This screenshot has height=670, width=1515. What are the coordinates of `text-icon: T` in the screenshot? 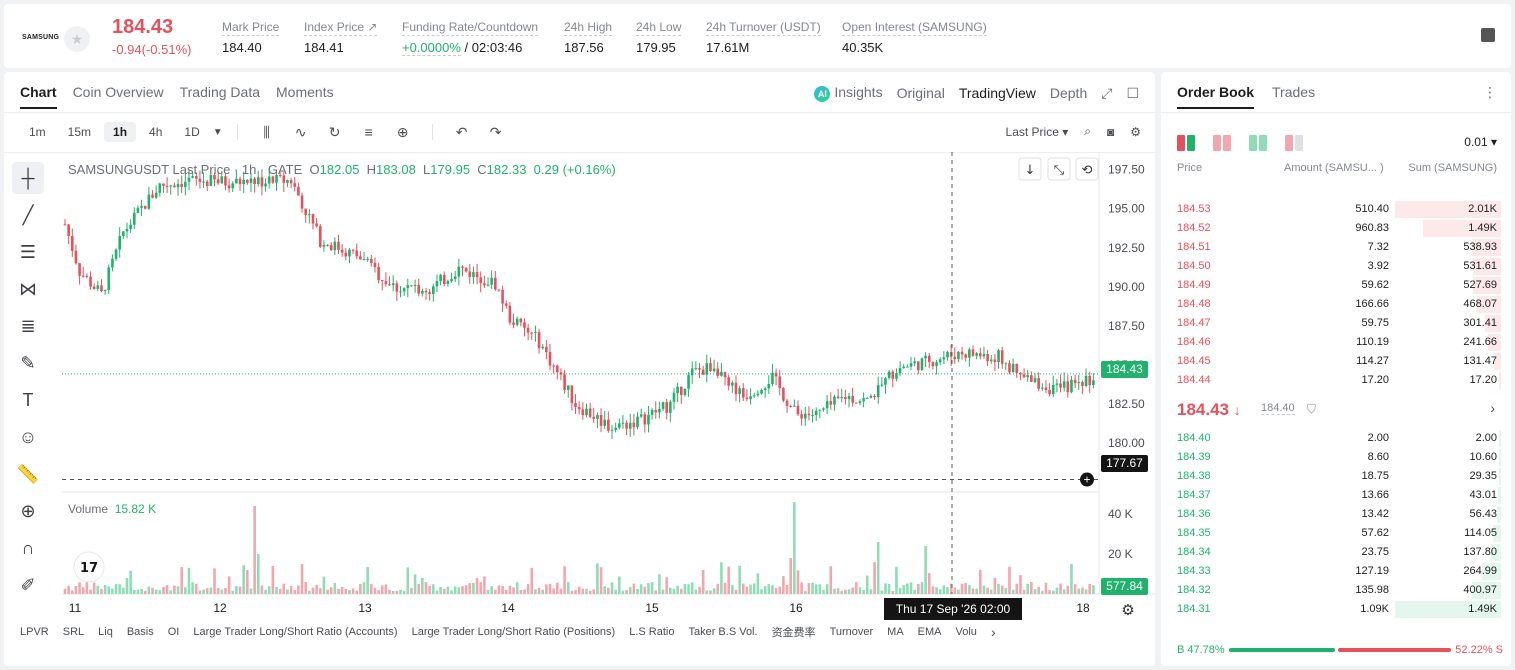 It's located at (28, 400).